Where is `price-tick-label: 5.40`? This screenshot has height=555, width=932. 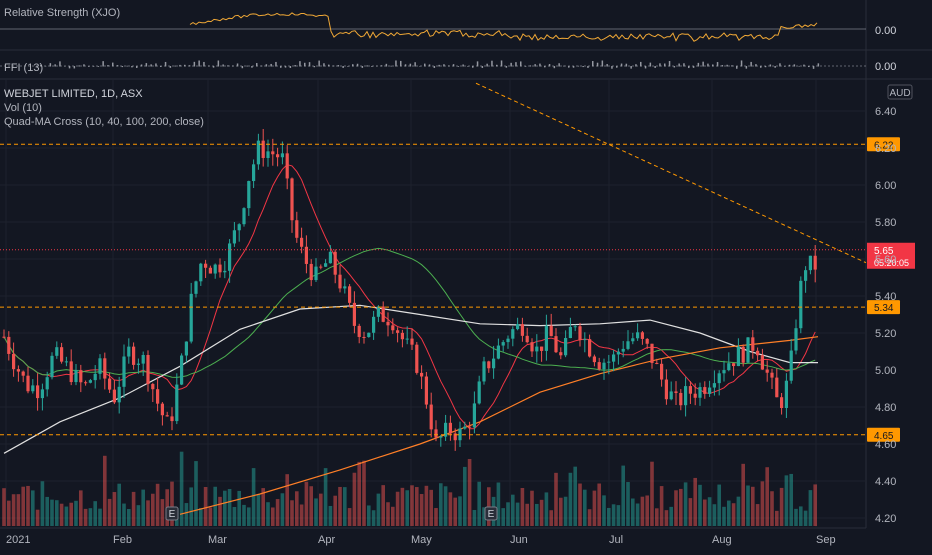 price-tick-label: 5.40 is located at coordinates (885, 297).